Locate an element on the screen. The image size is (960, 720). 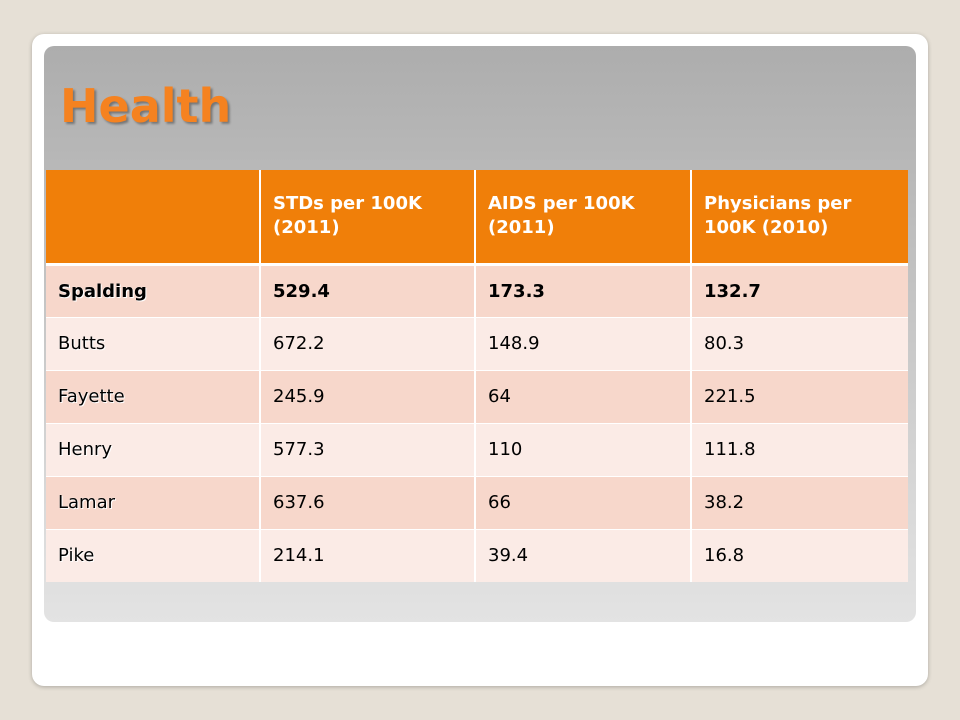
county-cell: Spalding is located at coordinates (153, 290).